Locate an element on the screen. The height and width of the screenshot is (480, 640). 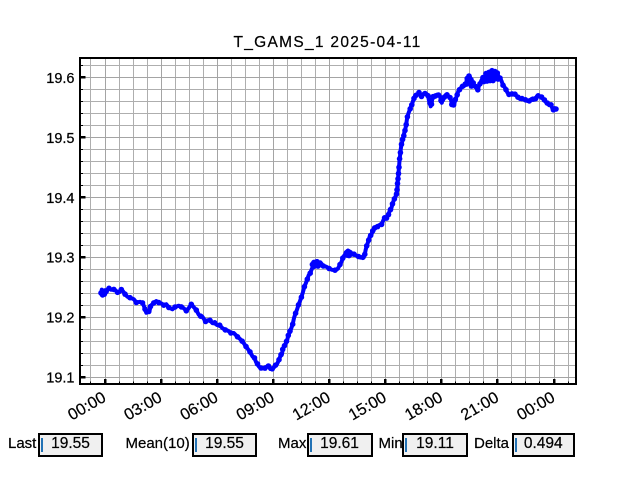
svg-text: 19.5 is located at coordinates (60, 139).